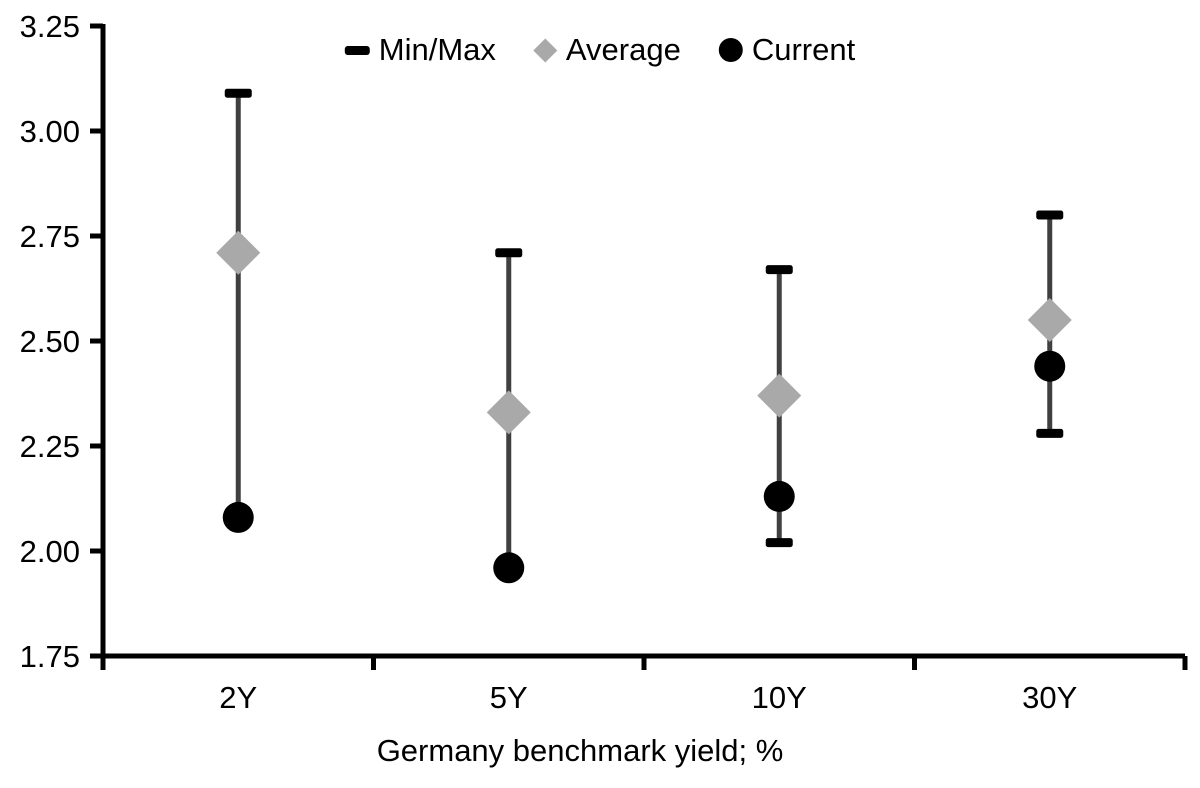 Image resolution: width=1200 pixels, height=788 pixels. Describe the element at coordinates (50, 551) in the screenshot. I see `y-tick-label: 2.00` at that location.